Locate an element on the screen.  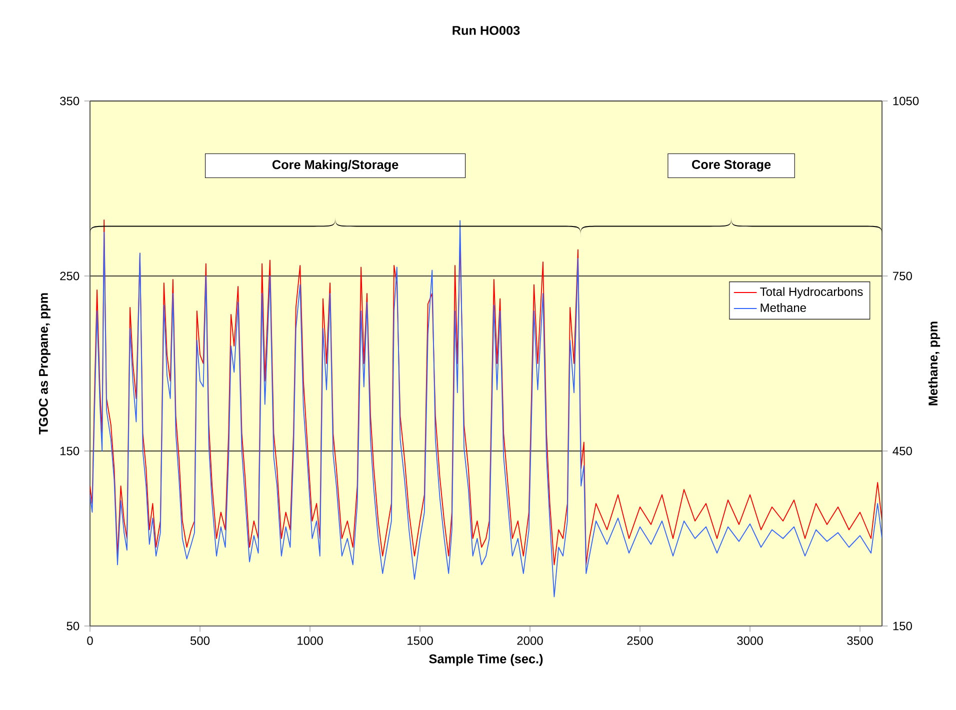
y-tick-label: 150 is located at coordinates (70, 451).